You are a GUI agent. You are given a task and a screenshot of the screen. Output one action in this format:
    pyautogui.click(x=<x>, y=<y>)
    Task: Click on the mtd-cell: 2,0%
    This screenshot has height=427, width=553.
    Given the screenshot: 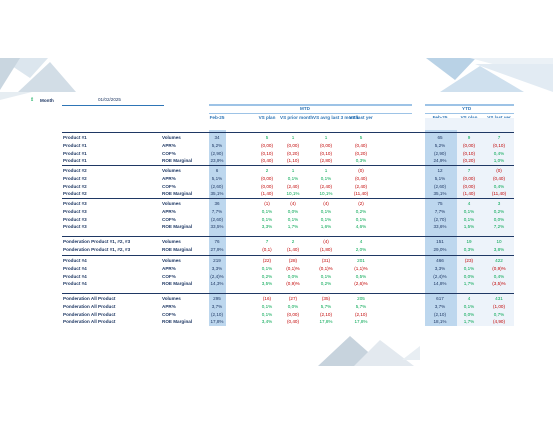 What is the action you would take?
    pyautogui.click(x=361, y=249)
    